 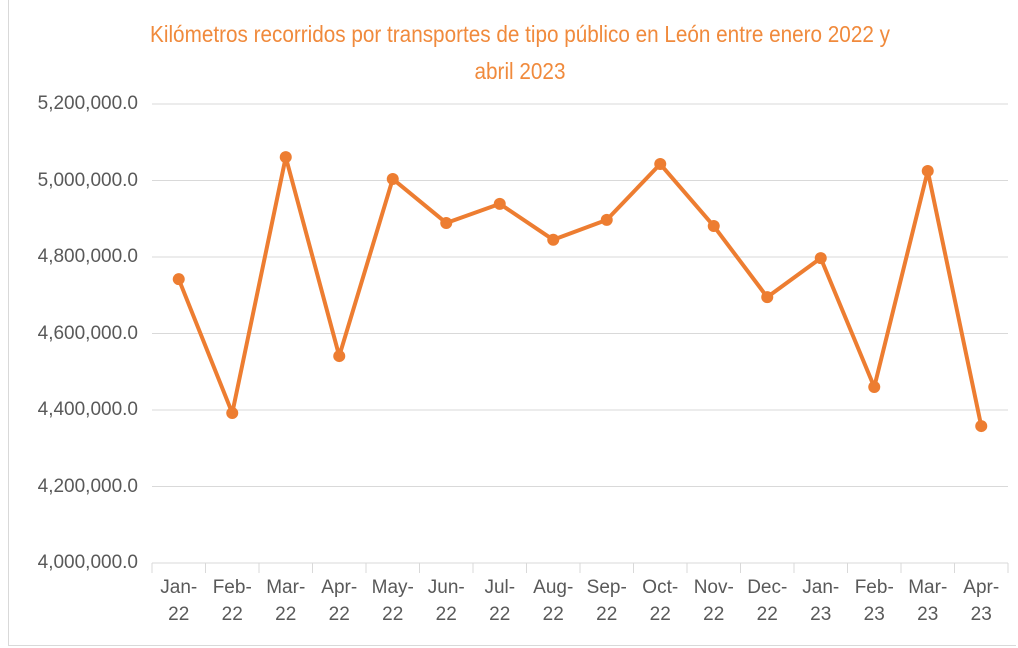 I want to click on y-tick-label: 4,600,000.0, so click(x=87, y=333).